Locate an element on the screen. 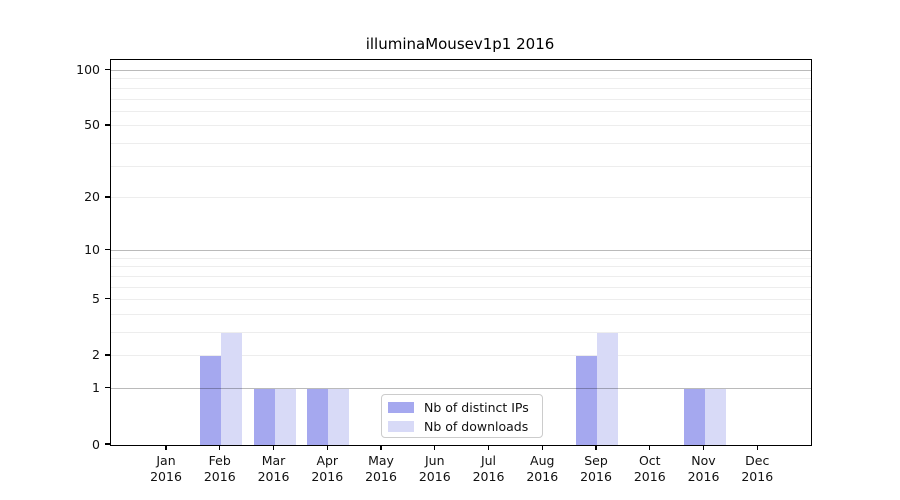  bar-sep-series1 is located at coordinates (607, 388).